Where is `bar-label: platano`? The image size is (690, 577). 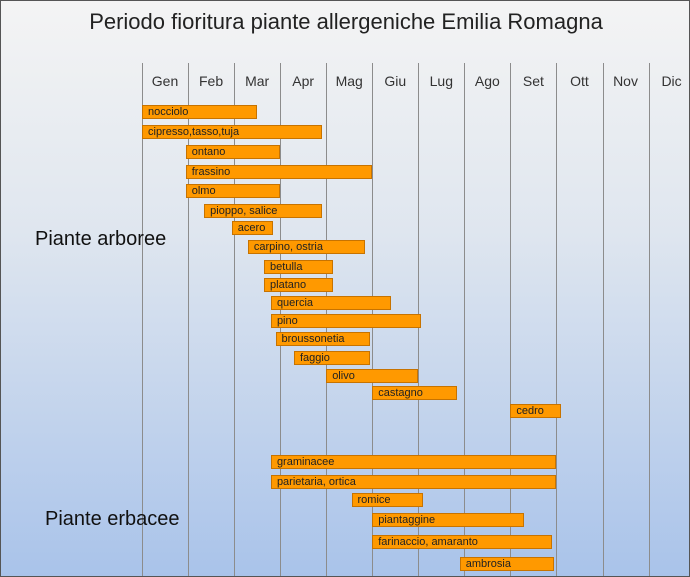
bar-label: platano is located at coordinates (288, 285).